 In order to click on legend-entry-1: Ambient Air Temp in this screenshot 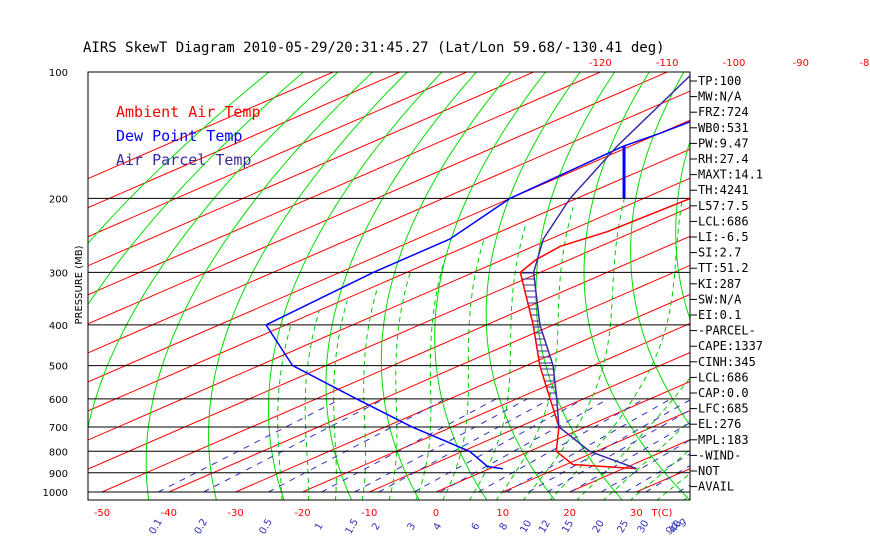, I will do `click(188, 112)`.